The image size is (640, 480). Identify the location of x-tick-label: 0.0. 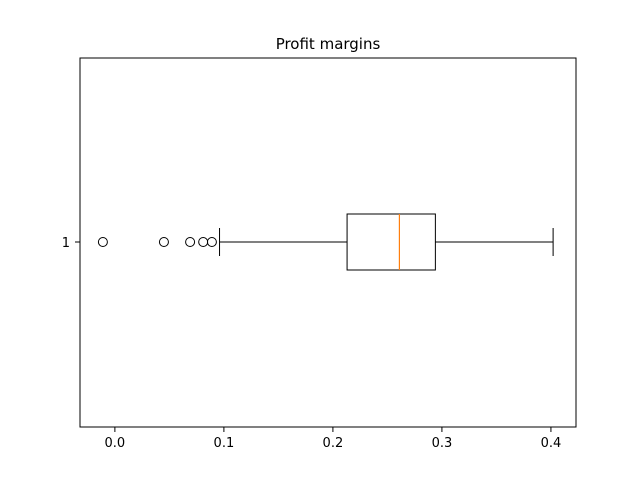
(115, 443).